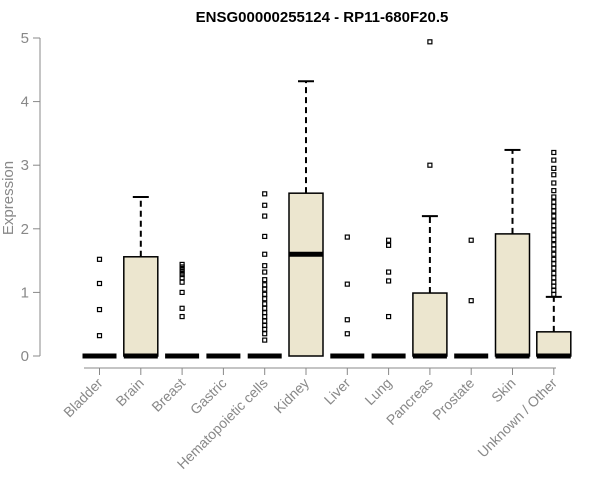  Describe the element at coordinates (377, 391) in the screenshot. I see `x-tick-label: Lung` at that location.